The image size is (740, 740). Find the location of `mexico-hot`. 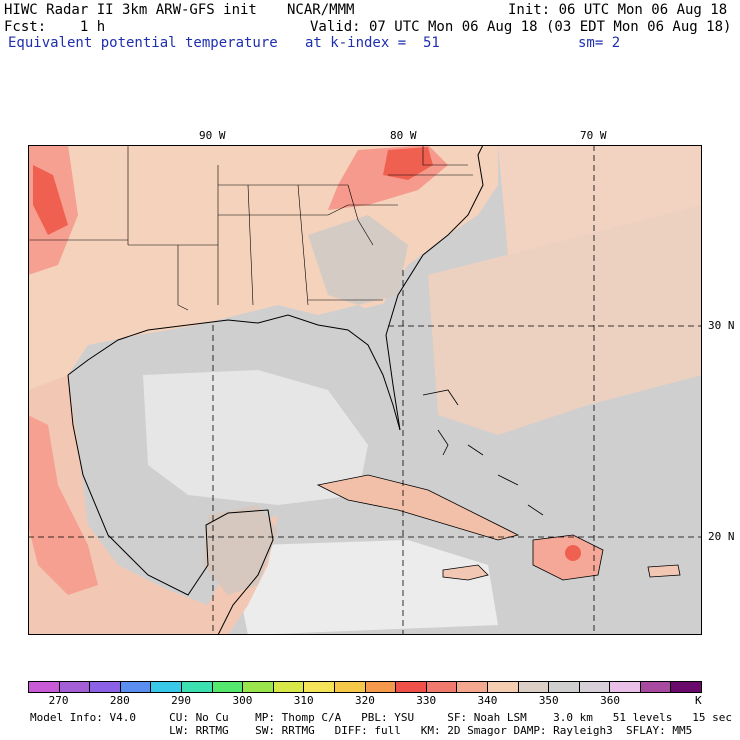

mexico-hot is located at coordinates (63, 505).